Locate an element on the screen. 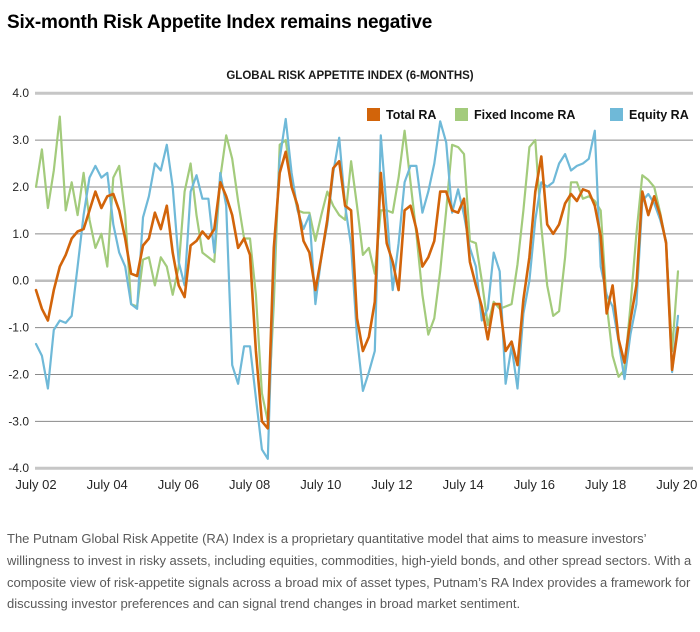 The width and height of the screenshot is (700, 632). legend-label-fixed-income-ra: Fixed Income RA is located at coordinates (524, 115).